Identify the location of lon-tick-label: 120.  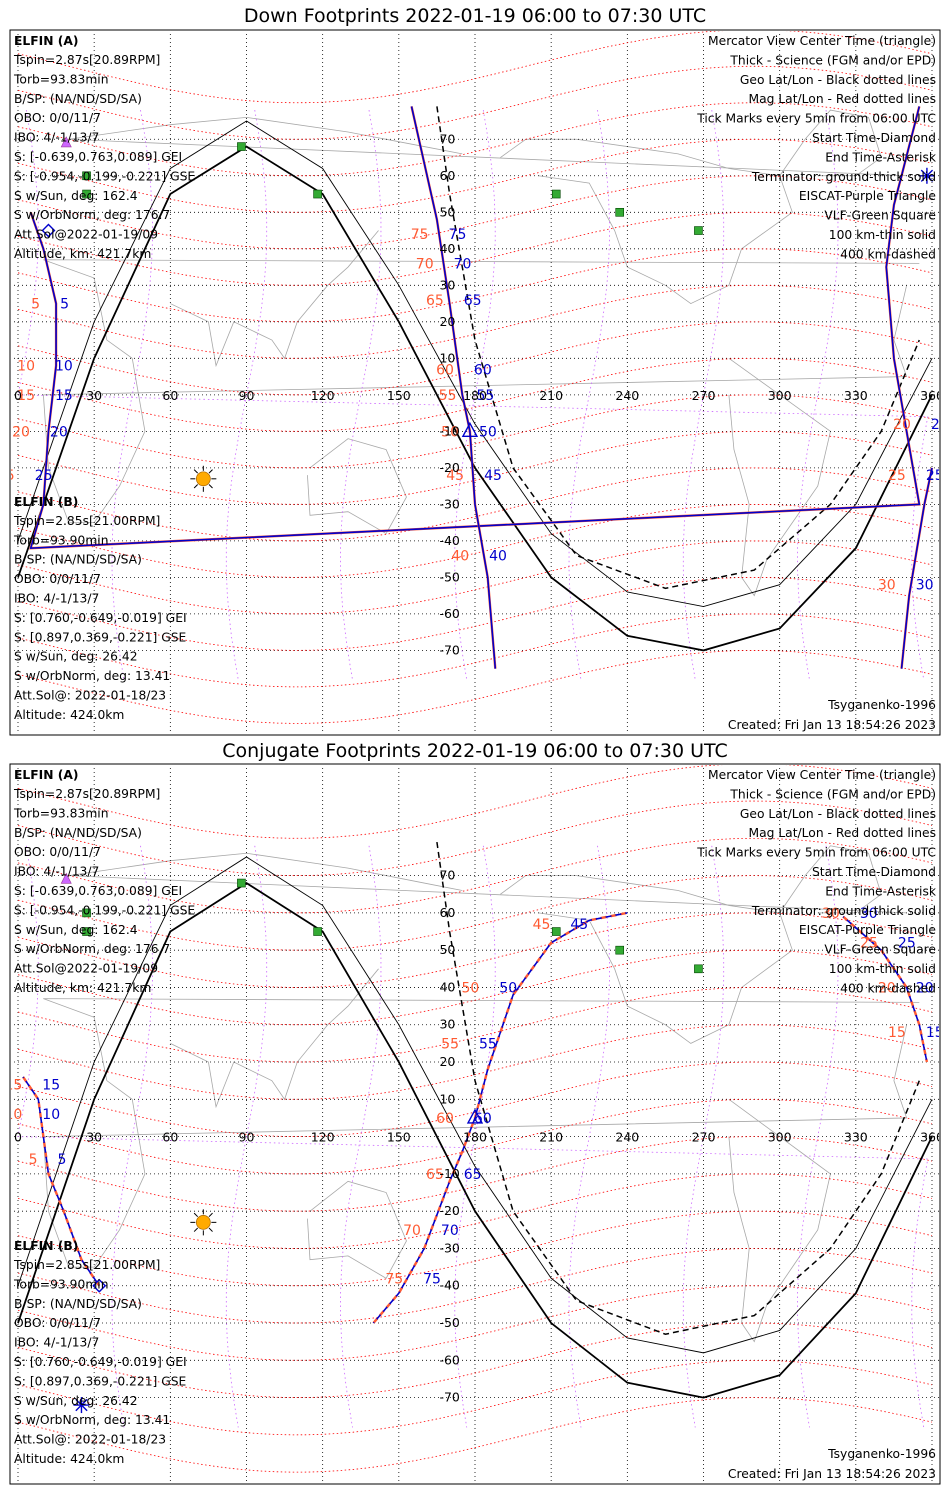
(323, 395).